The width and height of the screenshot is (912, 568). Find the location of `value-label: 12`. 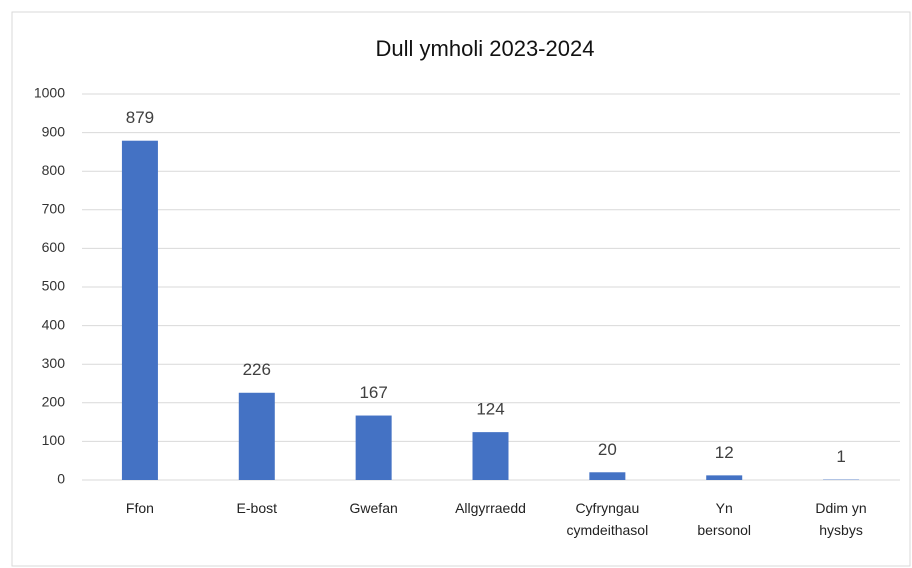

value-label: 12 is located at coordinates (724, 452).